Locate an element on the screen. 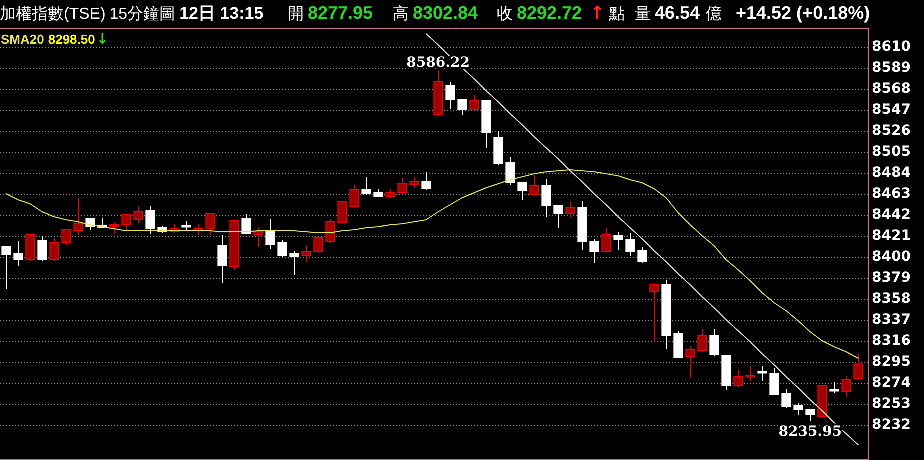 The height and width of the screenshot is (460, 924). ytick-label: 8568 is located at coordinates (891, 89).